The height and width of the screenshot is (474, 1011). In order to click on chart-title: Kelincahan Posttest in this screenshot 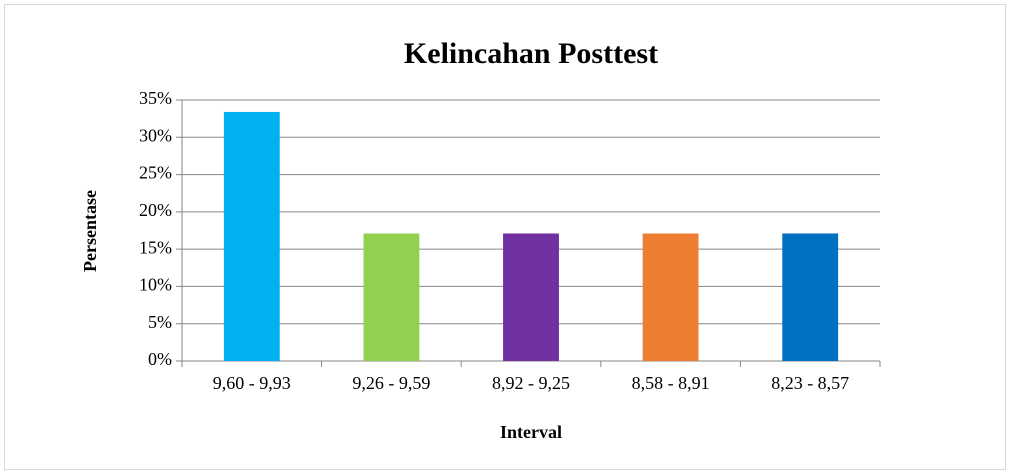, I will do `click(531, 53)`.